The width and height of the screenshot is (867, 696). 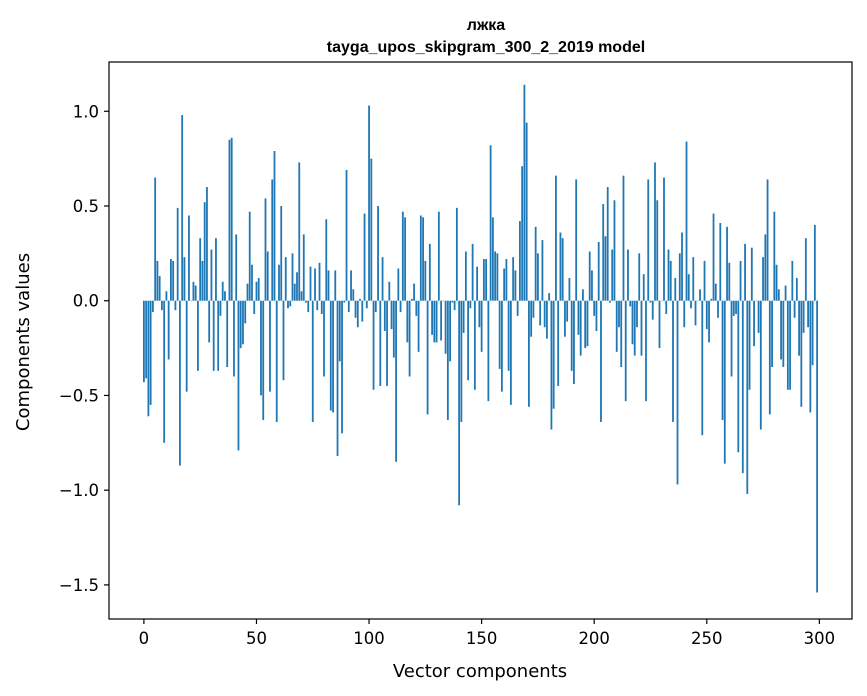 What do you see at coordinates (487, 633) in the screenshot?
I see `x-axis-ticks: 0 50 100 150 200 250 300` at bounding box center [487, 633].